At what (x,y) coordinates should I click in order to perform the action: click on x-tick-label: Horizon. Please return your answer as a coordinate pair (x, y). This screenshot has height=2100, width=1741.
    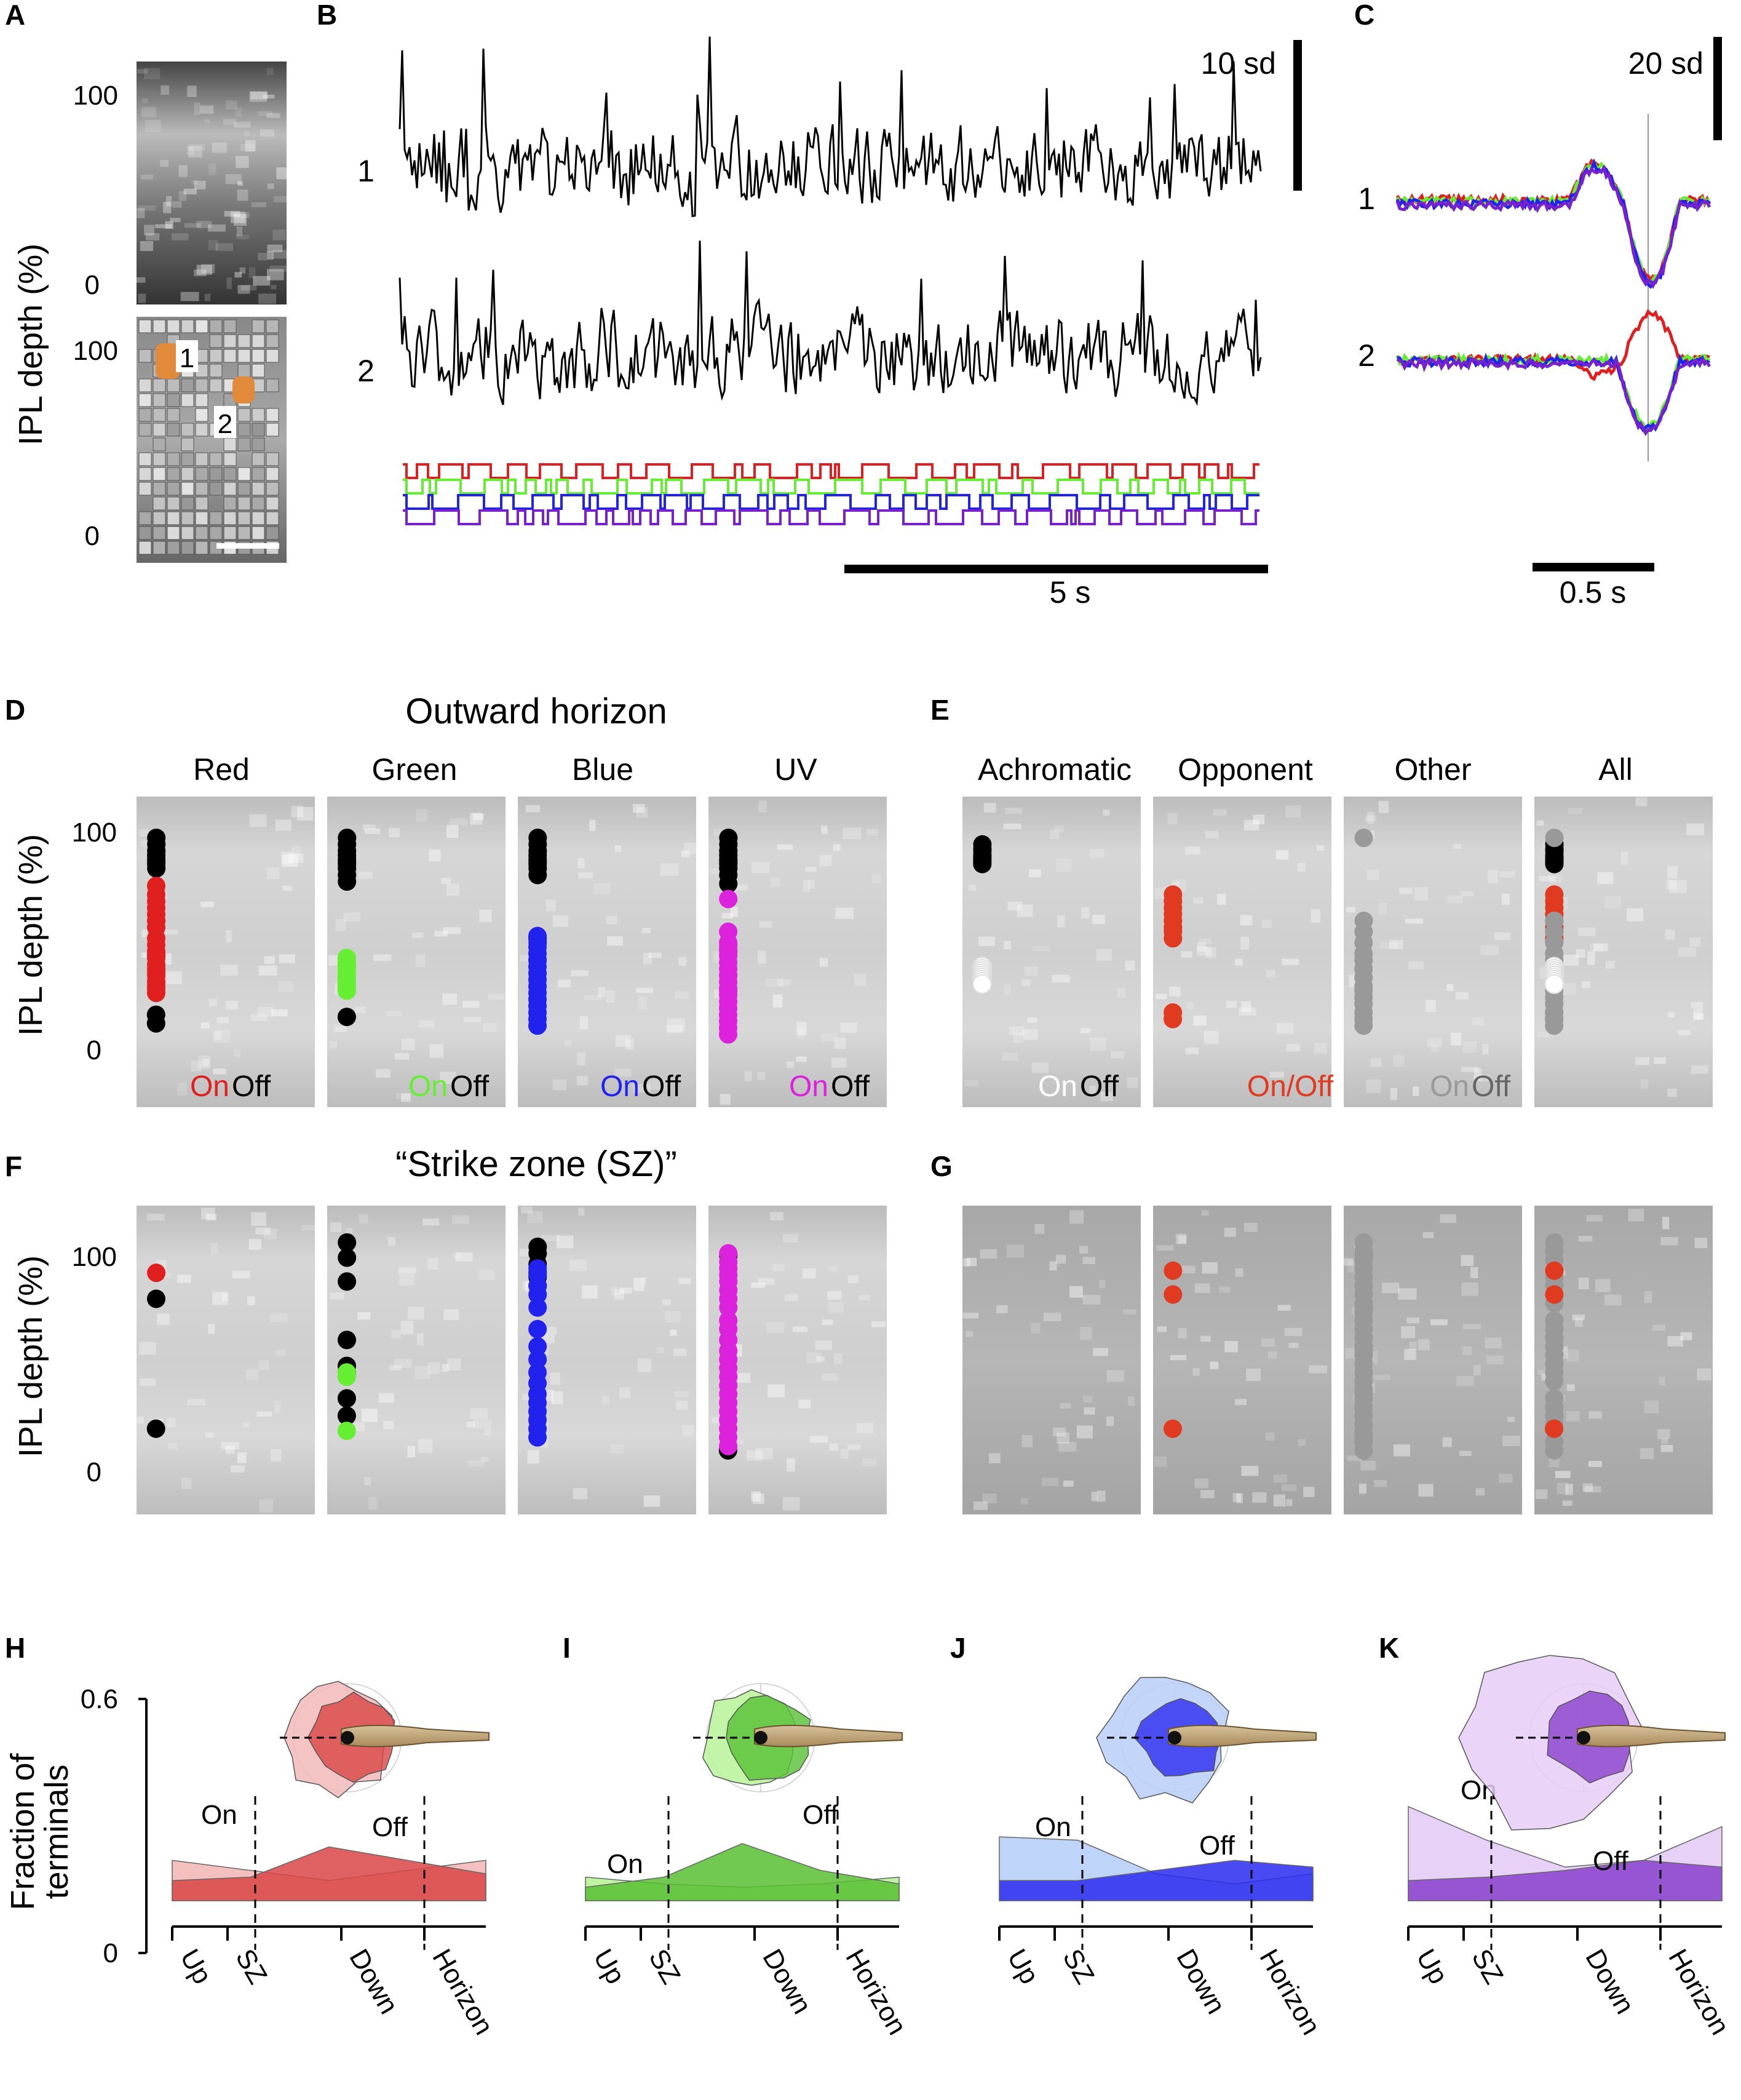
    Looking at the image, I should click on (1699, 1992).